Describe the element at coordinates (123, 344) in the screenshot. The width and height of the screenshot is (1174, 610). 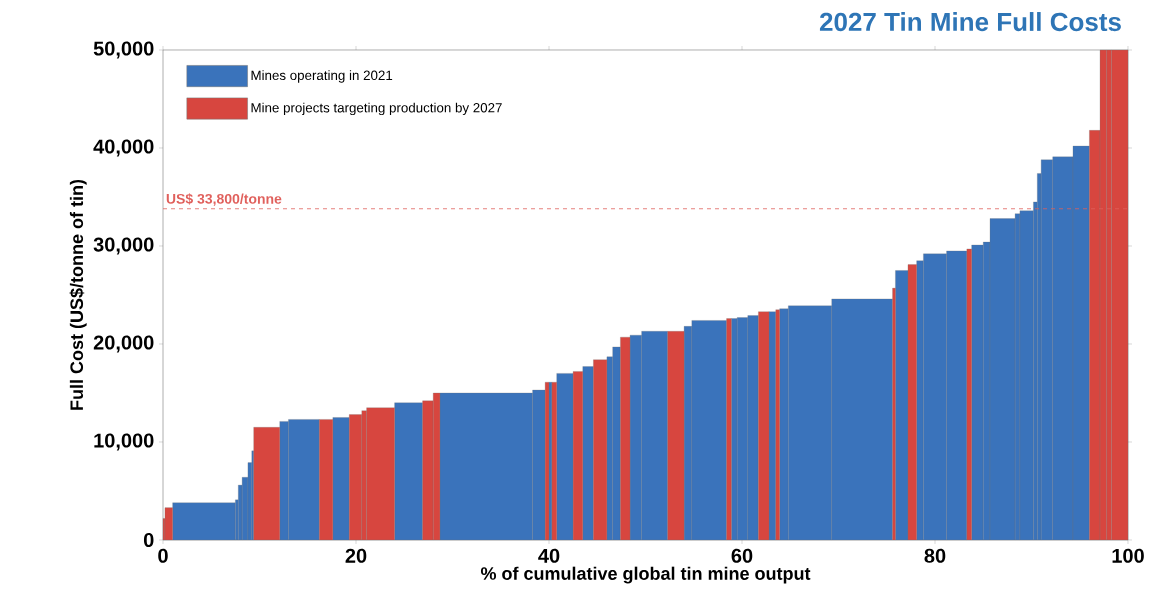
I see `y-tick-label: 20,000` at that location.